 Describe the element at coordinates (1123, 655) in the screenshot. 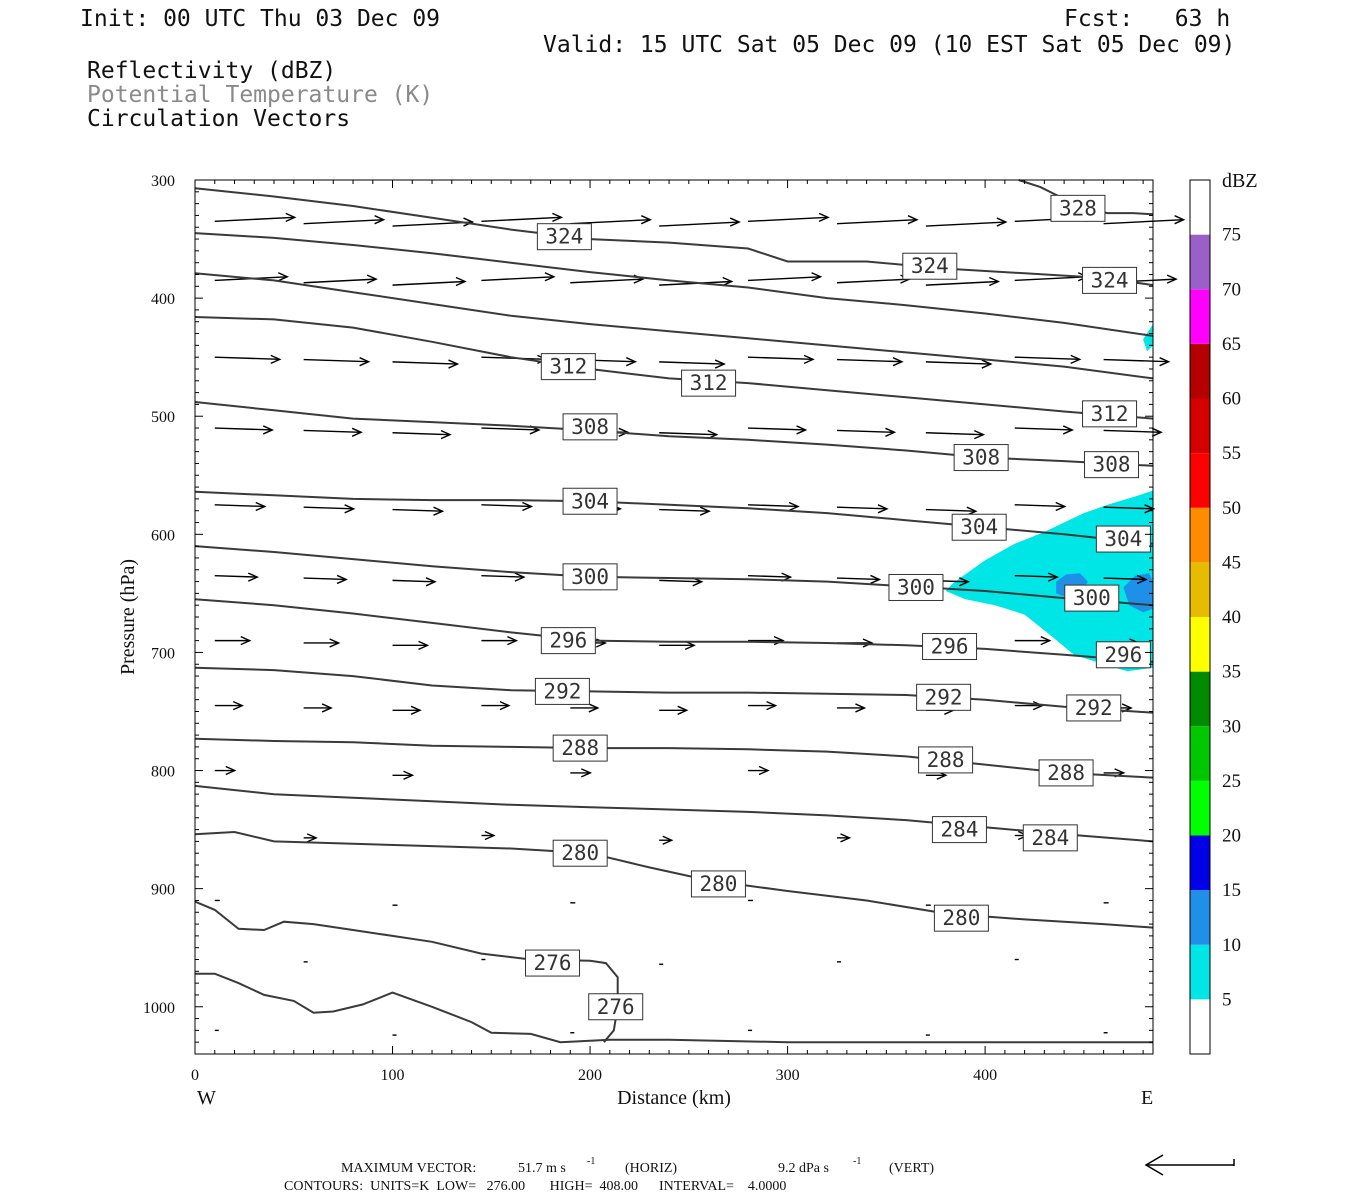

I see `theta-label-296: 296` at that location.